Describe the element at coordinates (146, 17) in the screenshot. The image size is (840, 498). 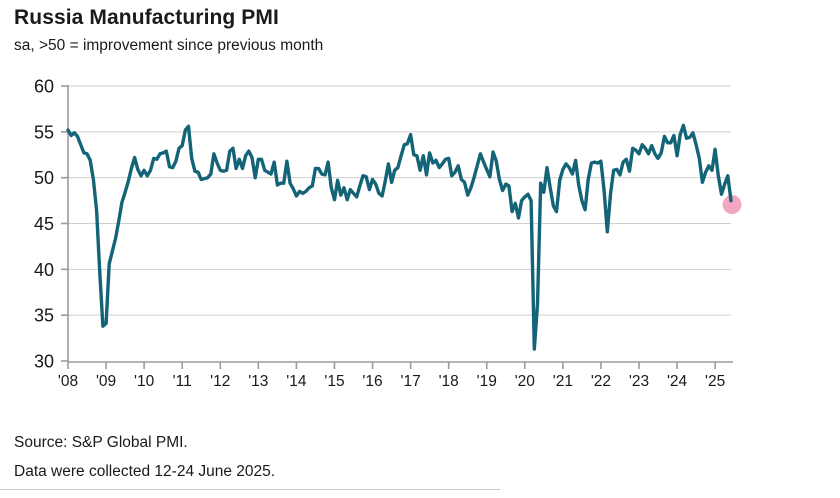
I see `chart-title: Russia Manufacturing PMI` at that location.